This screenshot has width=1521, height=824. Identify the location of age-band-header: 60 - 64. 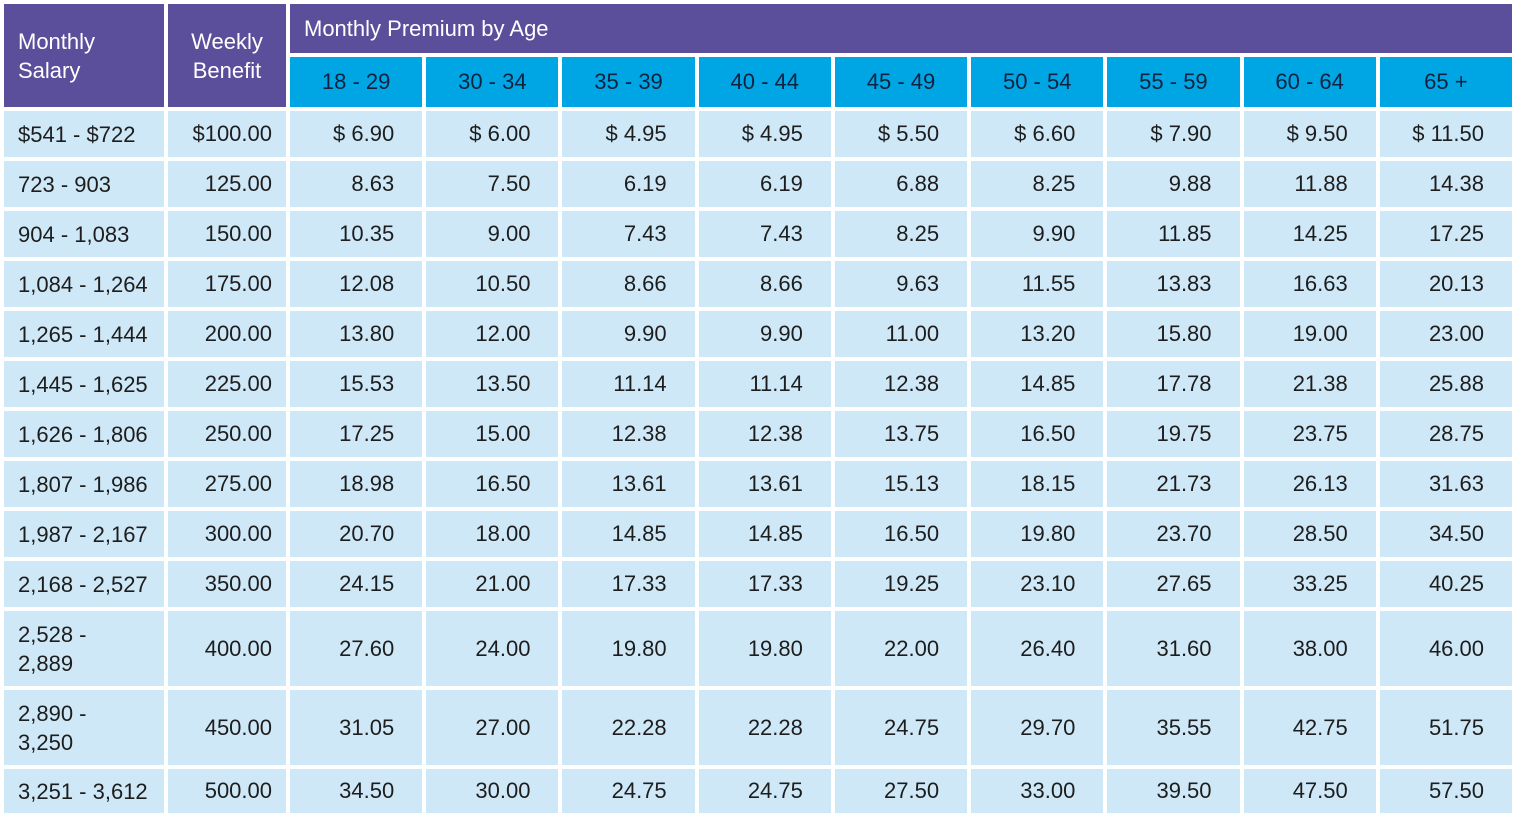
(1309, 82).